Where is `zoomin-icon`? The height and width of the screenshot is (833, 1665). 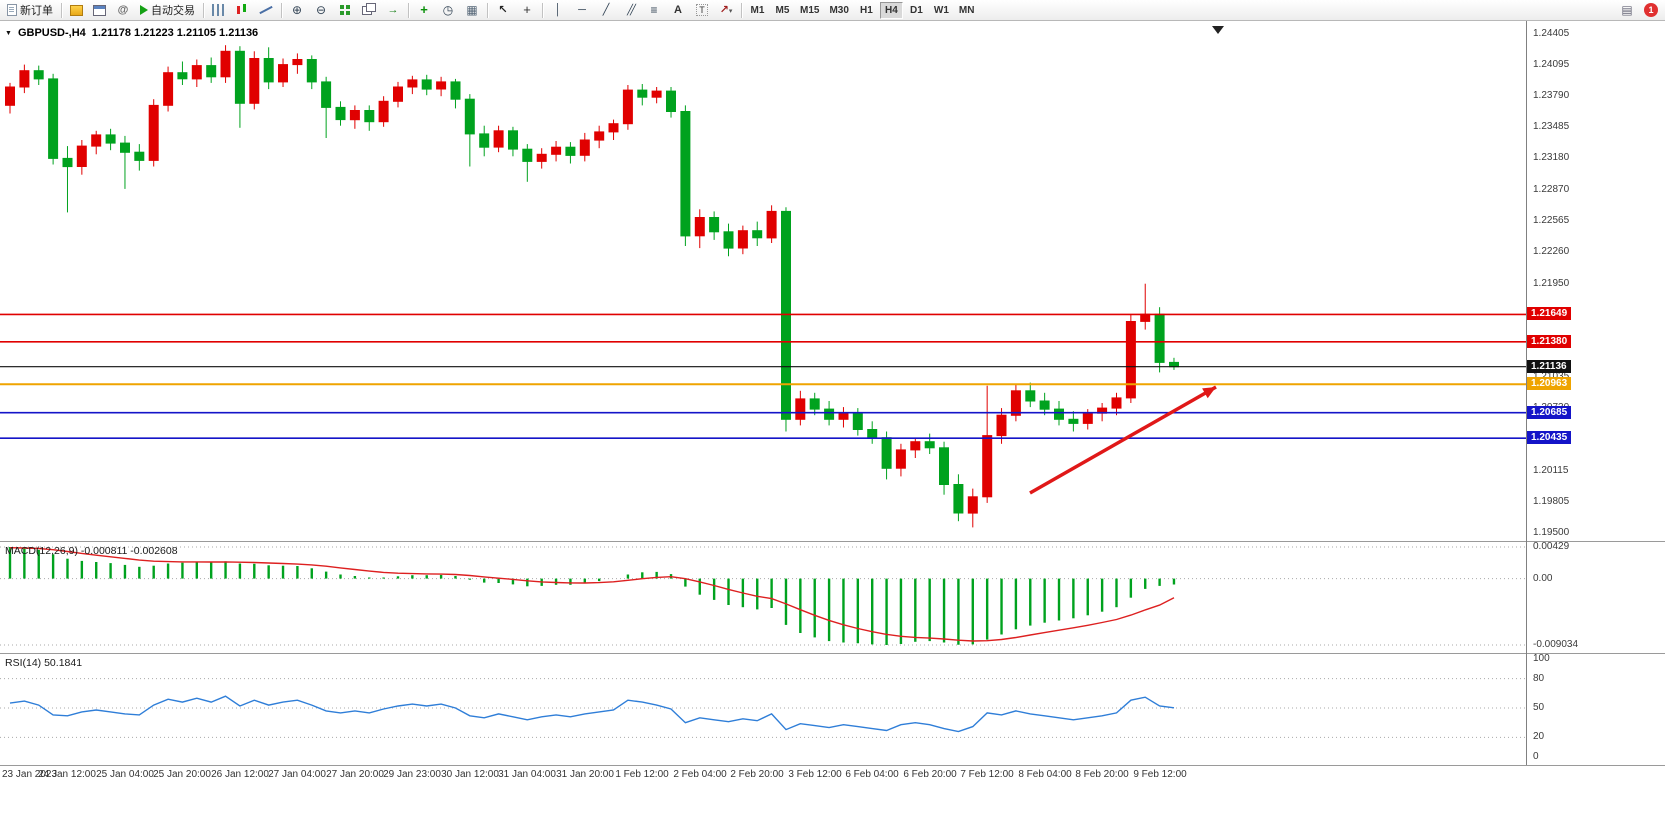 zoomin-icon is located at coordinates (297, 10).